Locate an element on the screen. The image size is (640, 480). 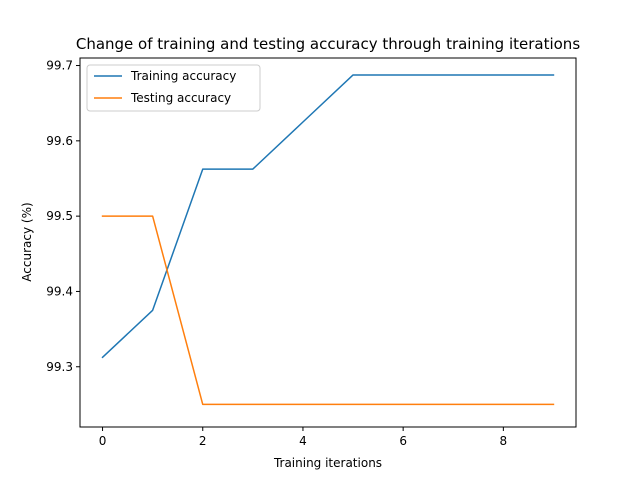
x-tick-label: 4 is located at coordinates (303, 441).